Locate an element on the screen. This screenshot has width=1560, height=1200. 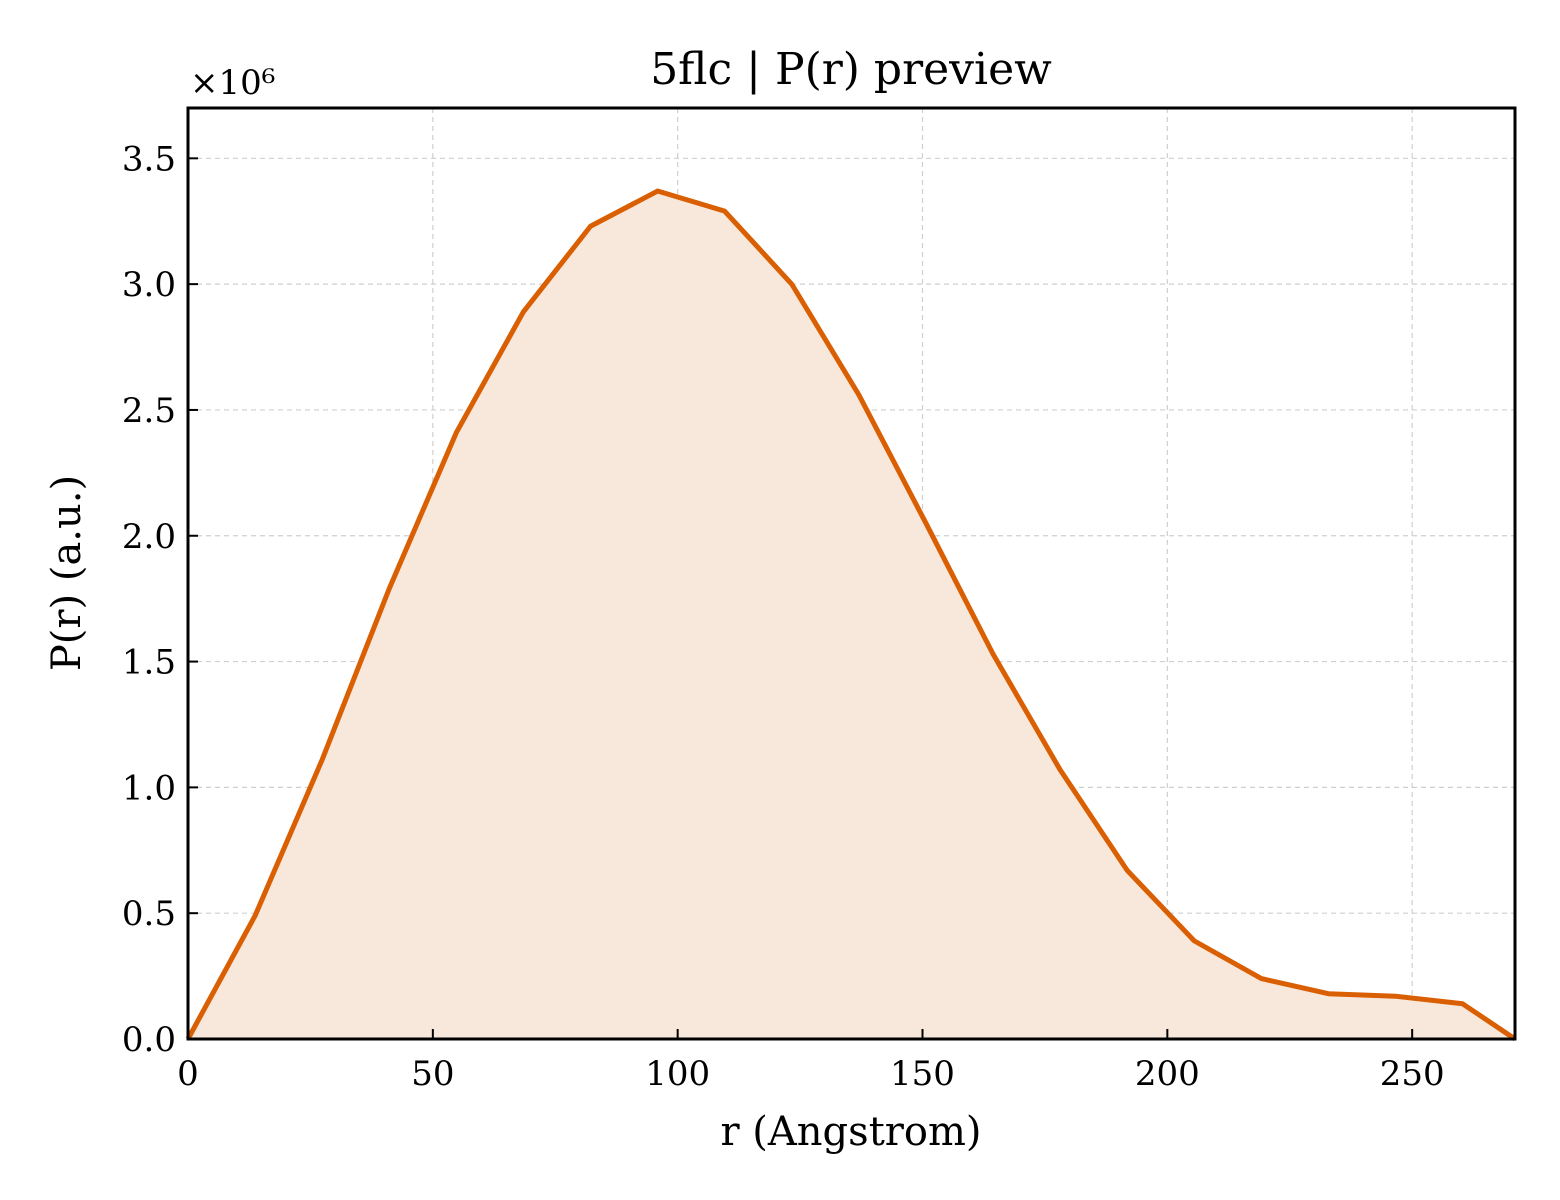
y-axis-label: P(r) (a.u.) is located at coordinates (67, 573).